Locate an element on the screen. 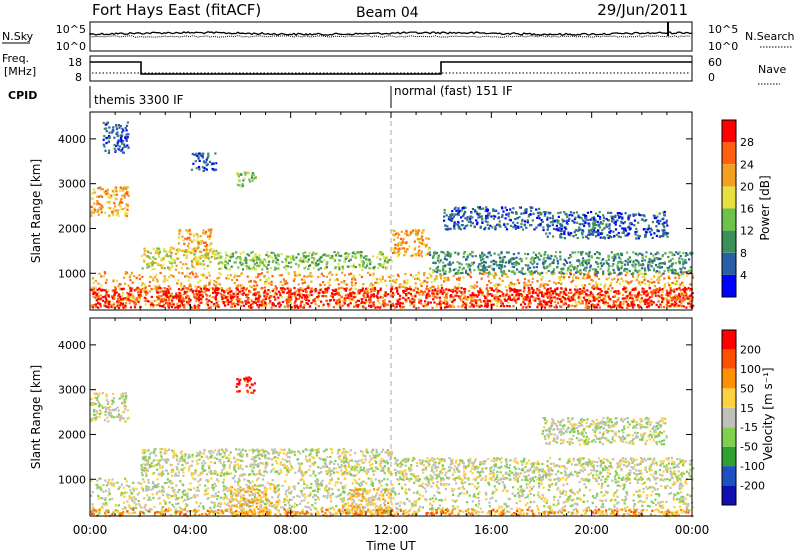  colorbar-tick-label: 8 is located at coordinates (743, 253).